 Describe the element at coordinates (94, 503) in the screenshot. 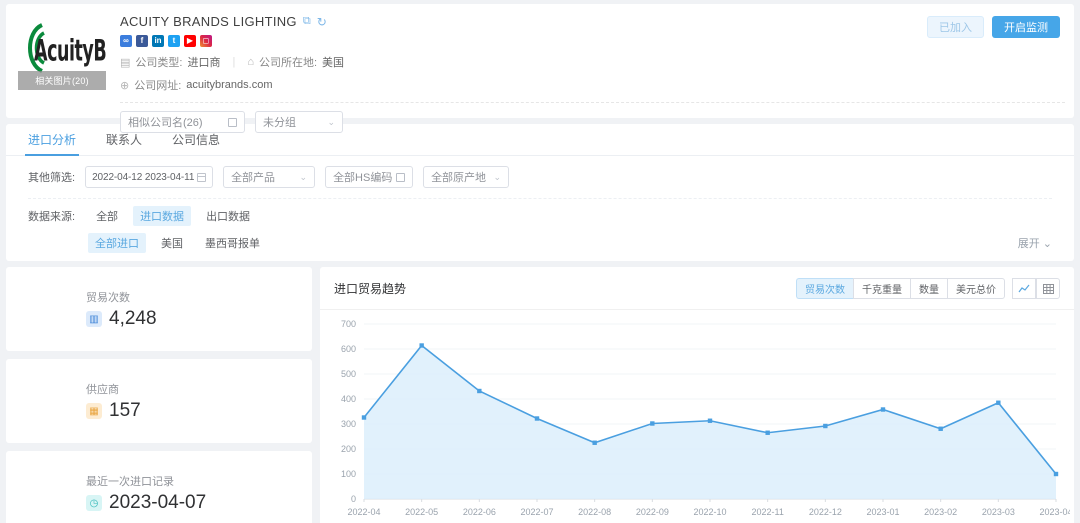

I see `clock-icon: ◷` at that location.